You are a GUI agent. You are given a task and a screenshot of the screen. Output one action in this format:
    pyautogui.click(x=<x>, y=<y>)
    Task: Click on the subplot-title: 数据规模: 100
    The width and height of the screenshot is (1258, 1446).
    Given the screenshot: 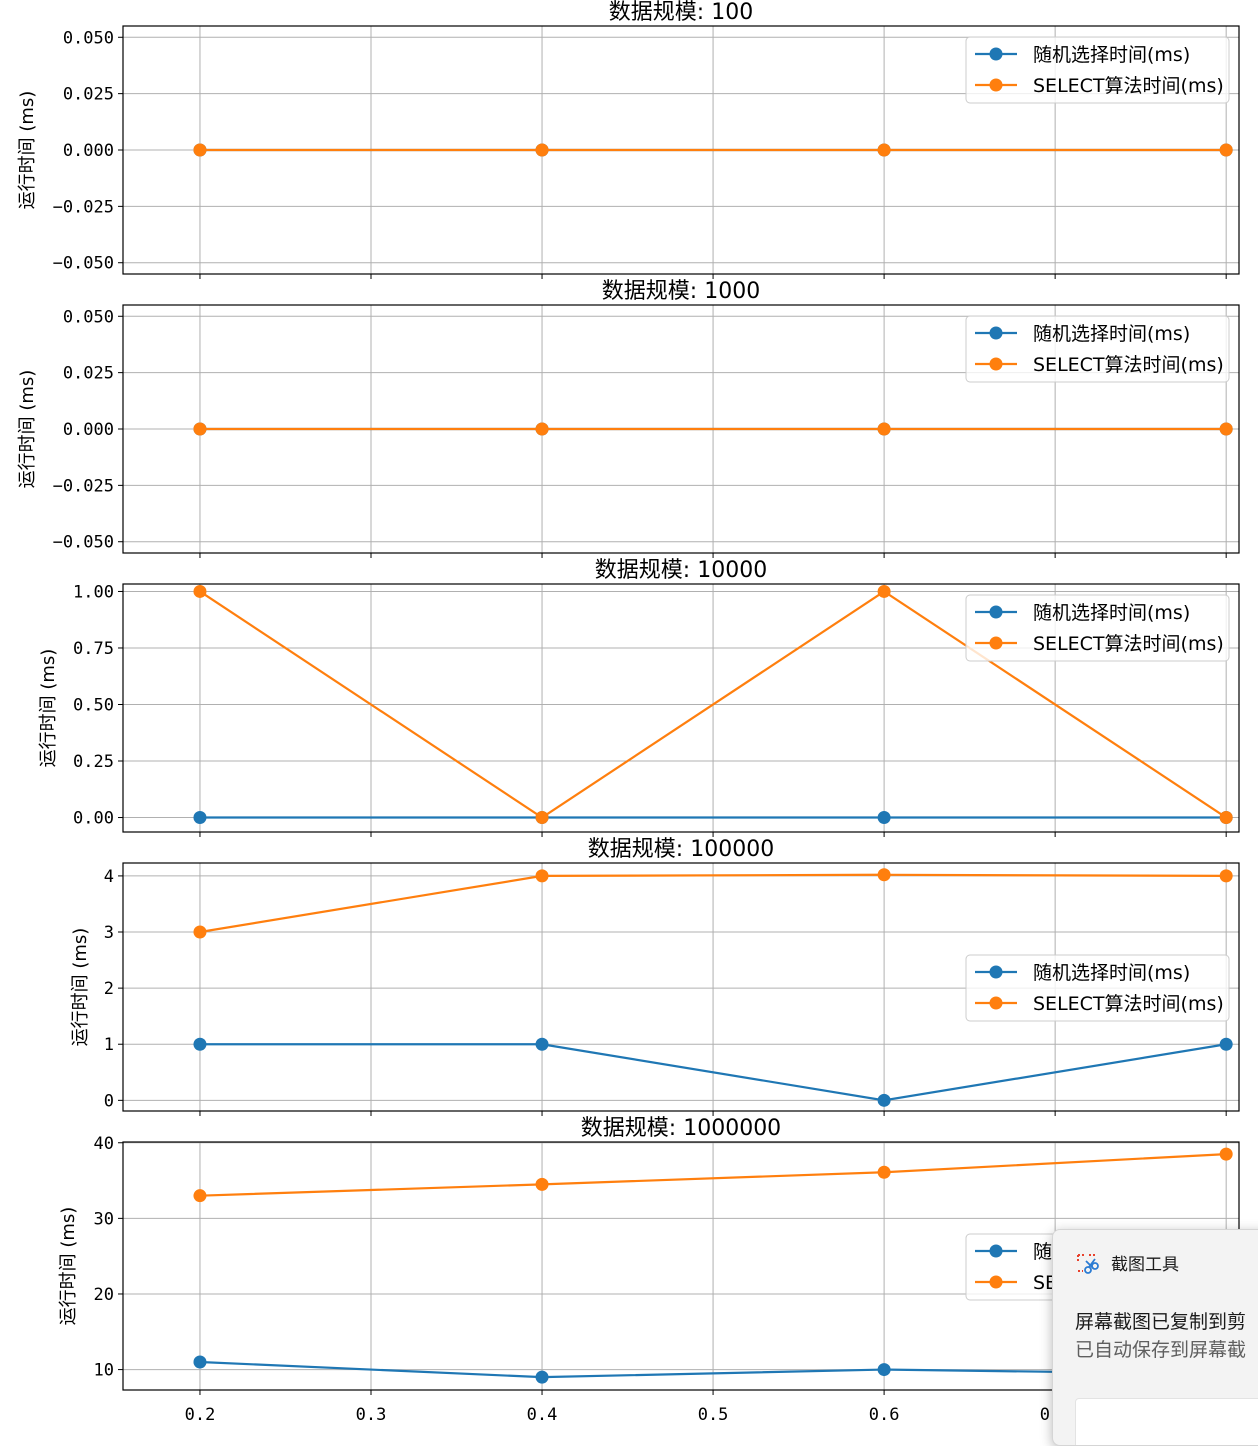 What is the action you would take?
    pyautogui.click(x=681, y=12)
    